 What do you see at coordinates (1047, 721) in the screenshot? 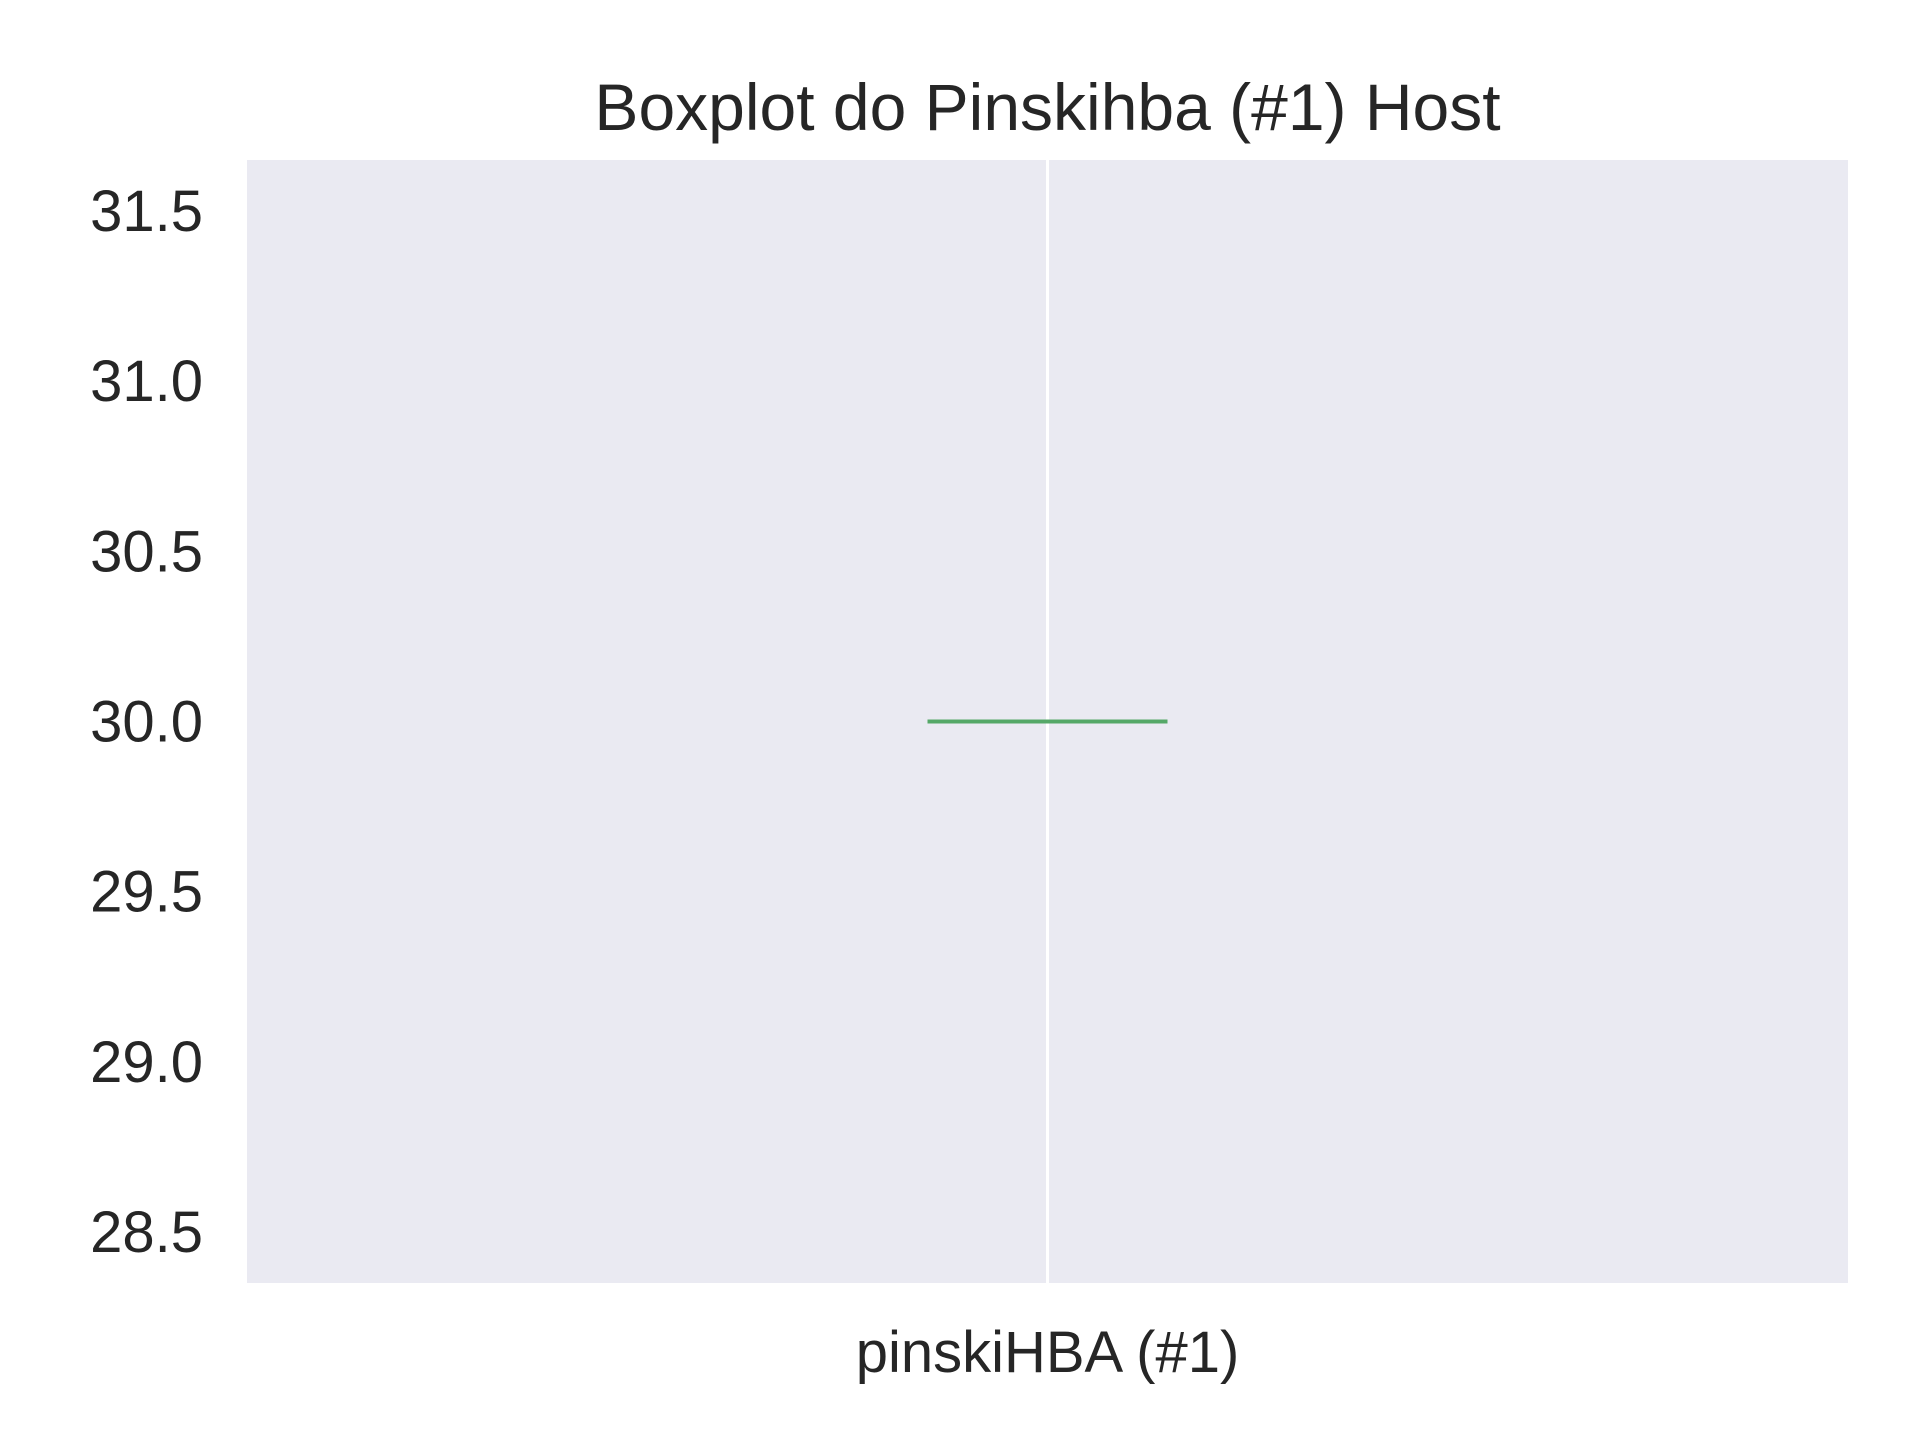
I see `box-layer` at bounding box center [1047, 721].